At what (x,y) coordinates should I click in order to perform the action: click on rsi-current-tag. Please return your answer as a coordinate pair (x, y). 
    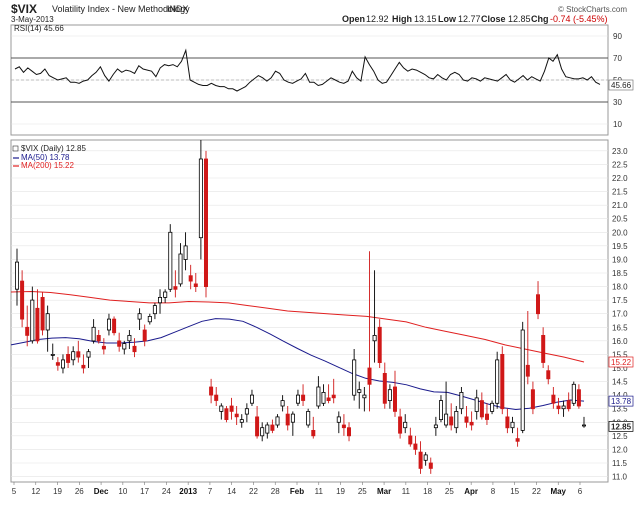
    Looking at the image, I should click on (621, 85).